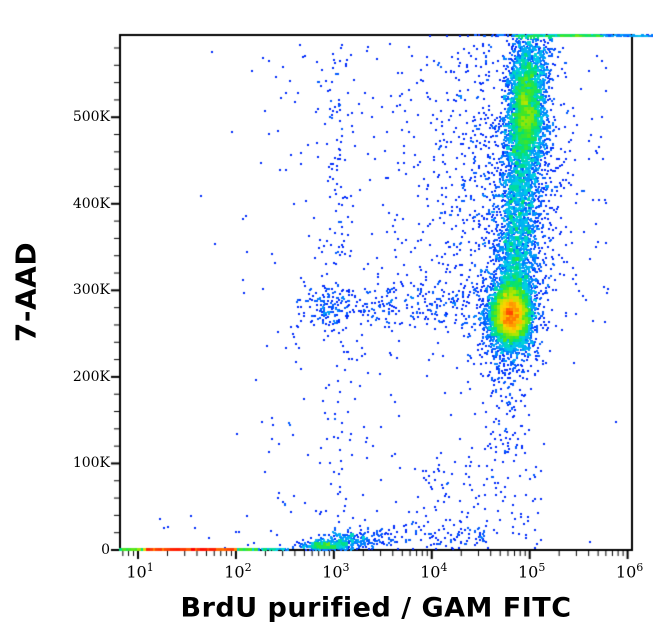  I want to click on y-tick-label: 200K, so click(91, 376).